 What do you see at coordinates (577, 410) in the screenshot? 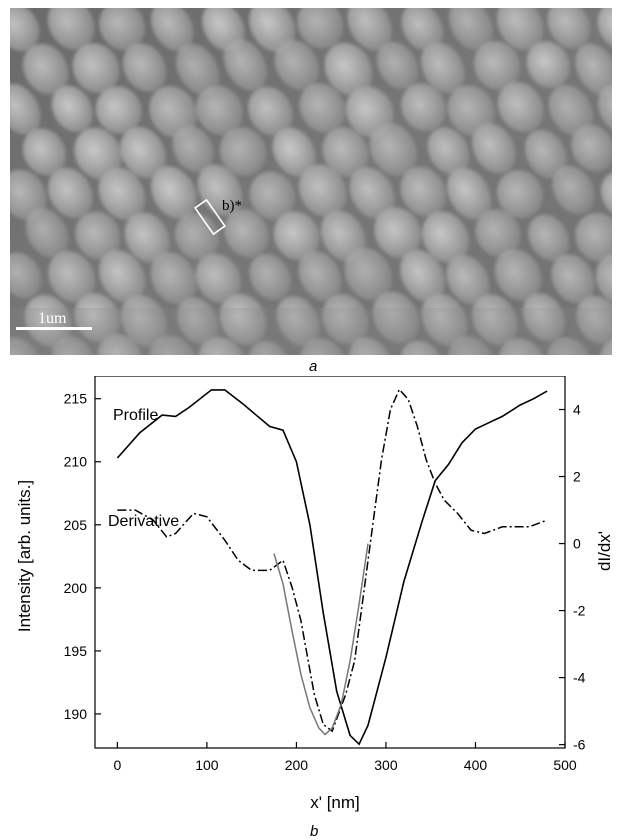
I see `y-right-tick-label: 4` at bounding box center [577, 410].